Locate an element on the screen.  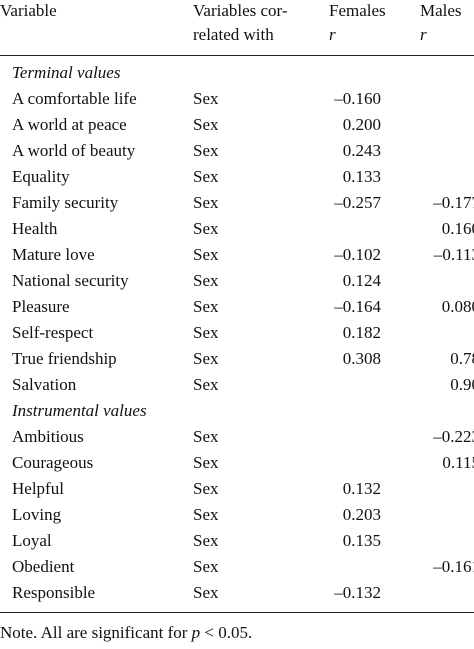
male-r: –0.177 is located at coordinates (453, 202).